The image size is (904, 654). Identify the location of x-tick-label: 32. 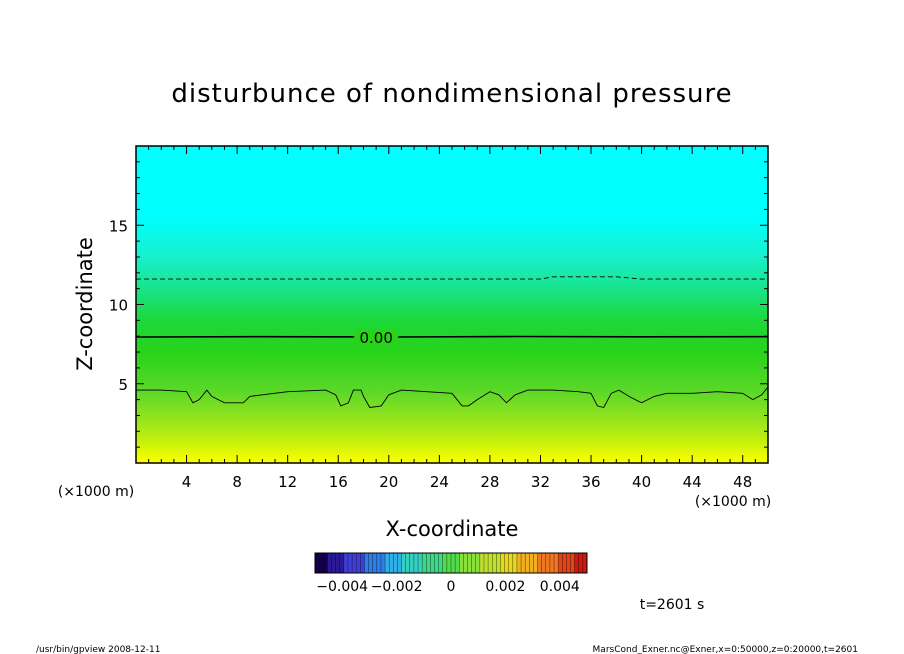
(540, 482).